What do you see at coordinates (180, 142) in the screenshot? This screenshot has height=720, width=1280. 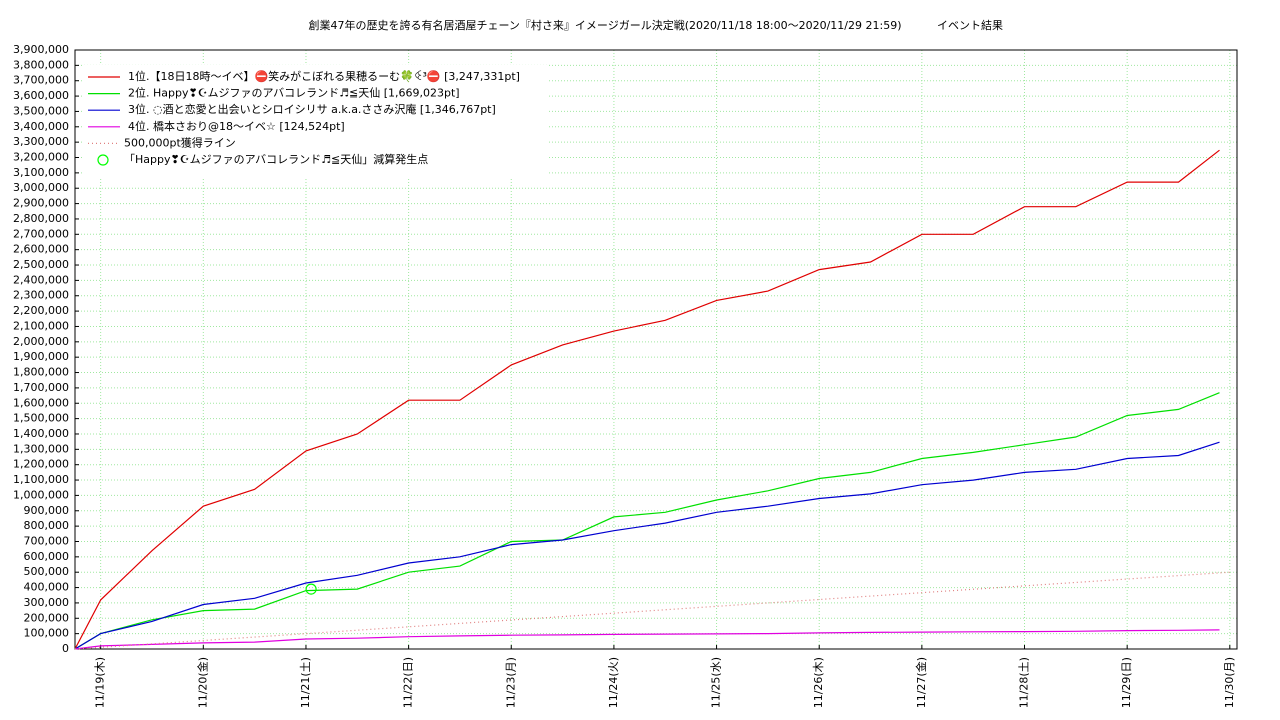 I see `legend-label: 500,000pt獲得ライン` at bounding box center [180, 142].